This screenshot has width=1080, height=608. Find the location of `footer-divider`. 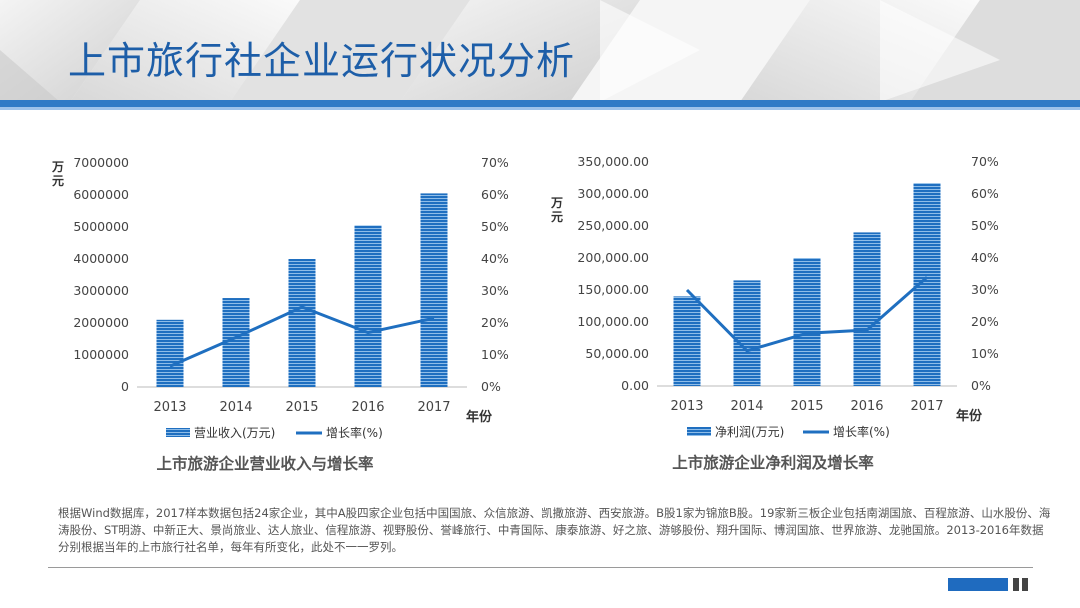

footer-divider is located at coordinates (540, 567).